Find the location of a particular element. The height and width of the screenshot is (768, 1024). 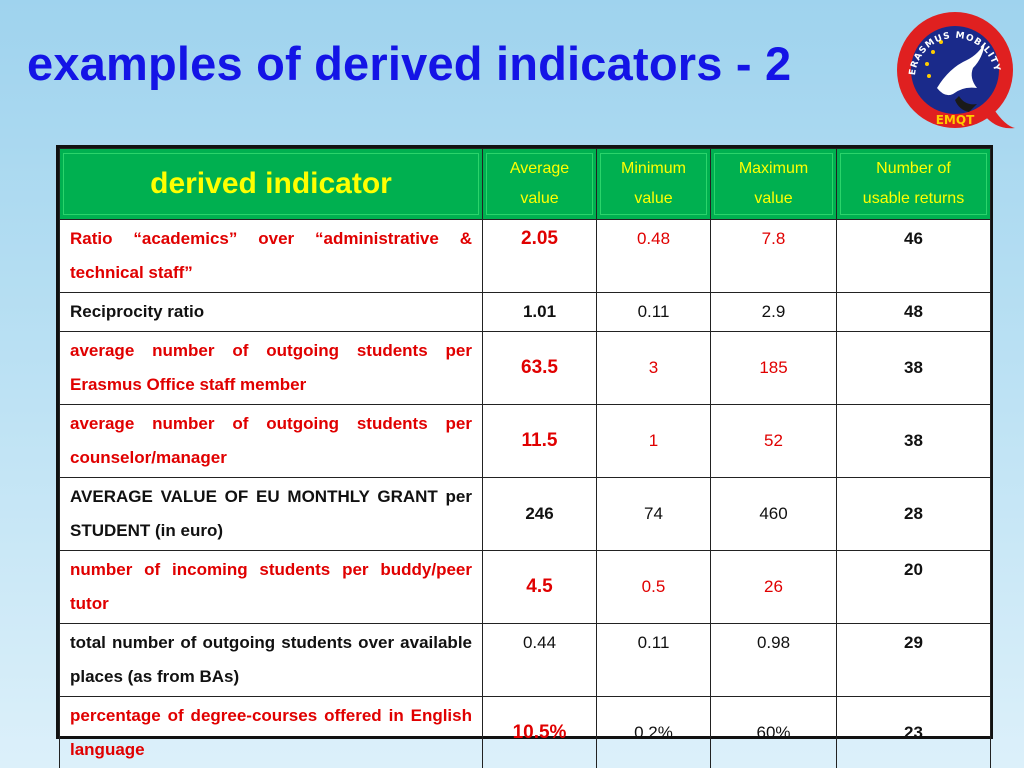

header-average-value: Average value is located at coordinates (539, 184).